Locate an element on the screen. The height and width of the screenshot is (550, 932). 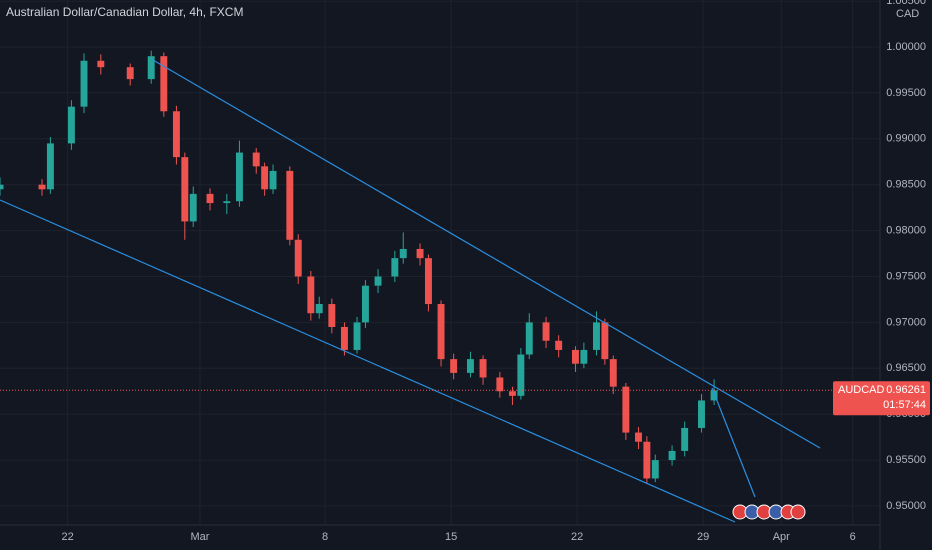
y-tick-label: 0.96500 is located at coordinates (906, 368).